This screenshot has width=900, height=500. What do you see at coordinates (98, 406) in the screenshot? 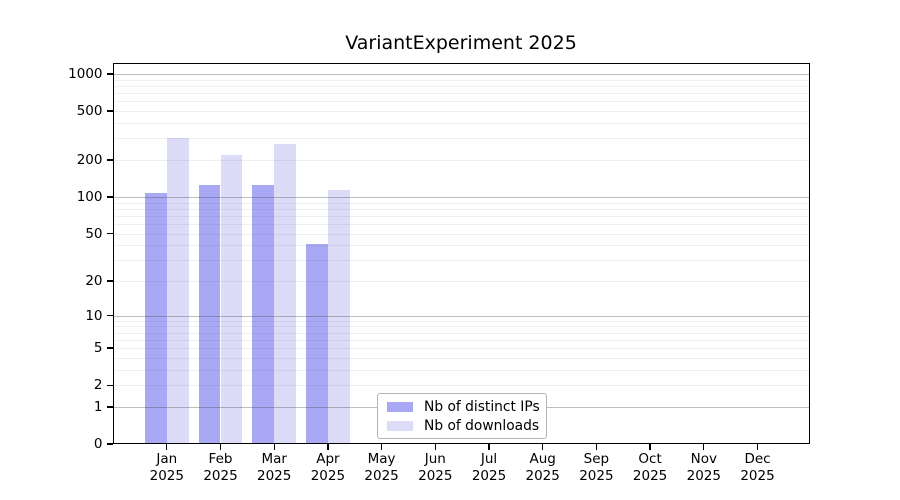
I see `y-tick-label: 1` at bounding box center [98, 406].